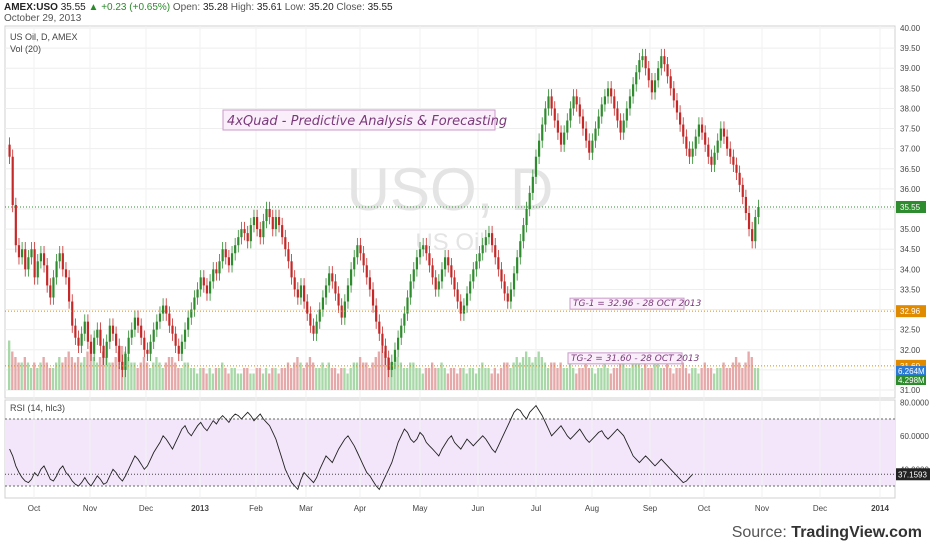 The height and width of the screenshot is (550, 932). What do you see at coordinates (350, 7) in the screenshot?
I see `close-label: Close:` at bounding box center [350, 7].